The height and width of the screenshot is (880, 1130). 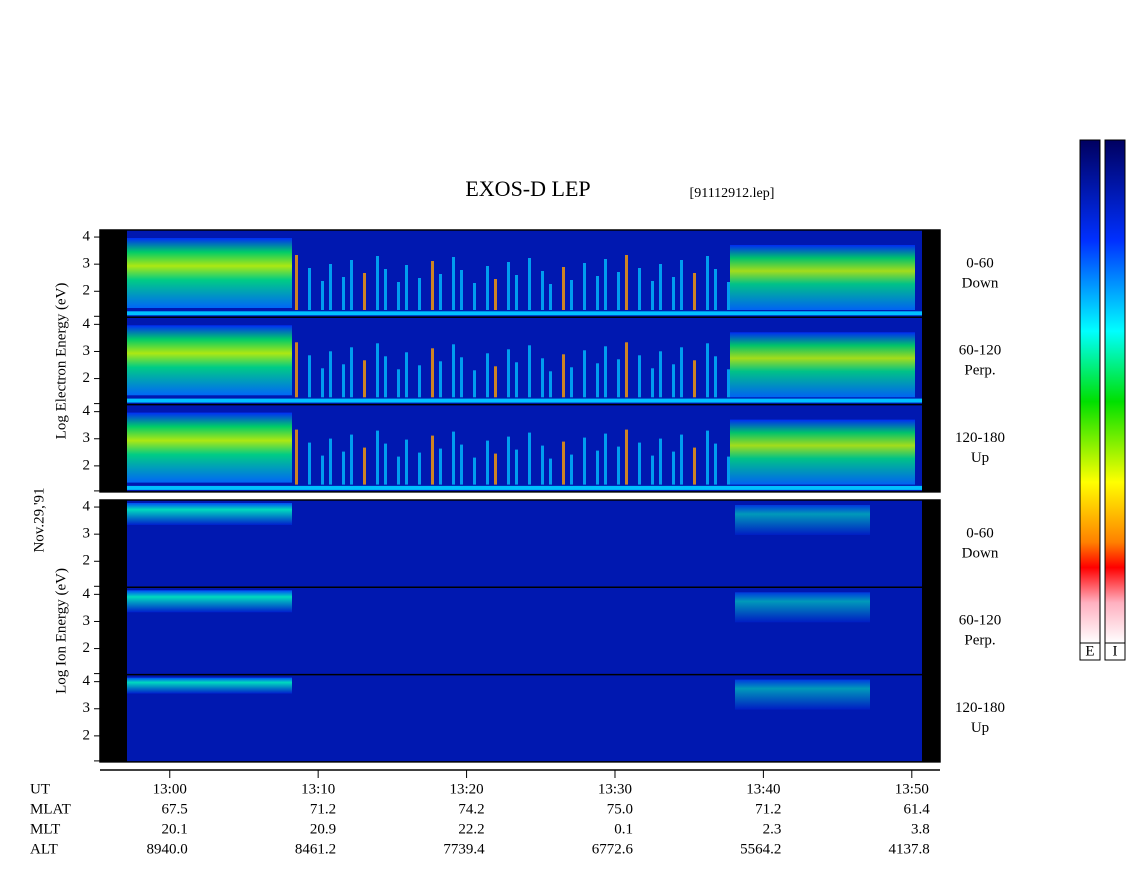 What do you see at coordinates (980, 283) in the screenshot?
I see `panel-direction: Down` at bounding box center [980, 283].